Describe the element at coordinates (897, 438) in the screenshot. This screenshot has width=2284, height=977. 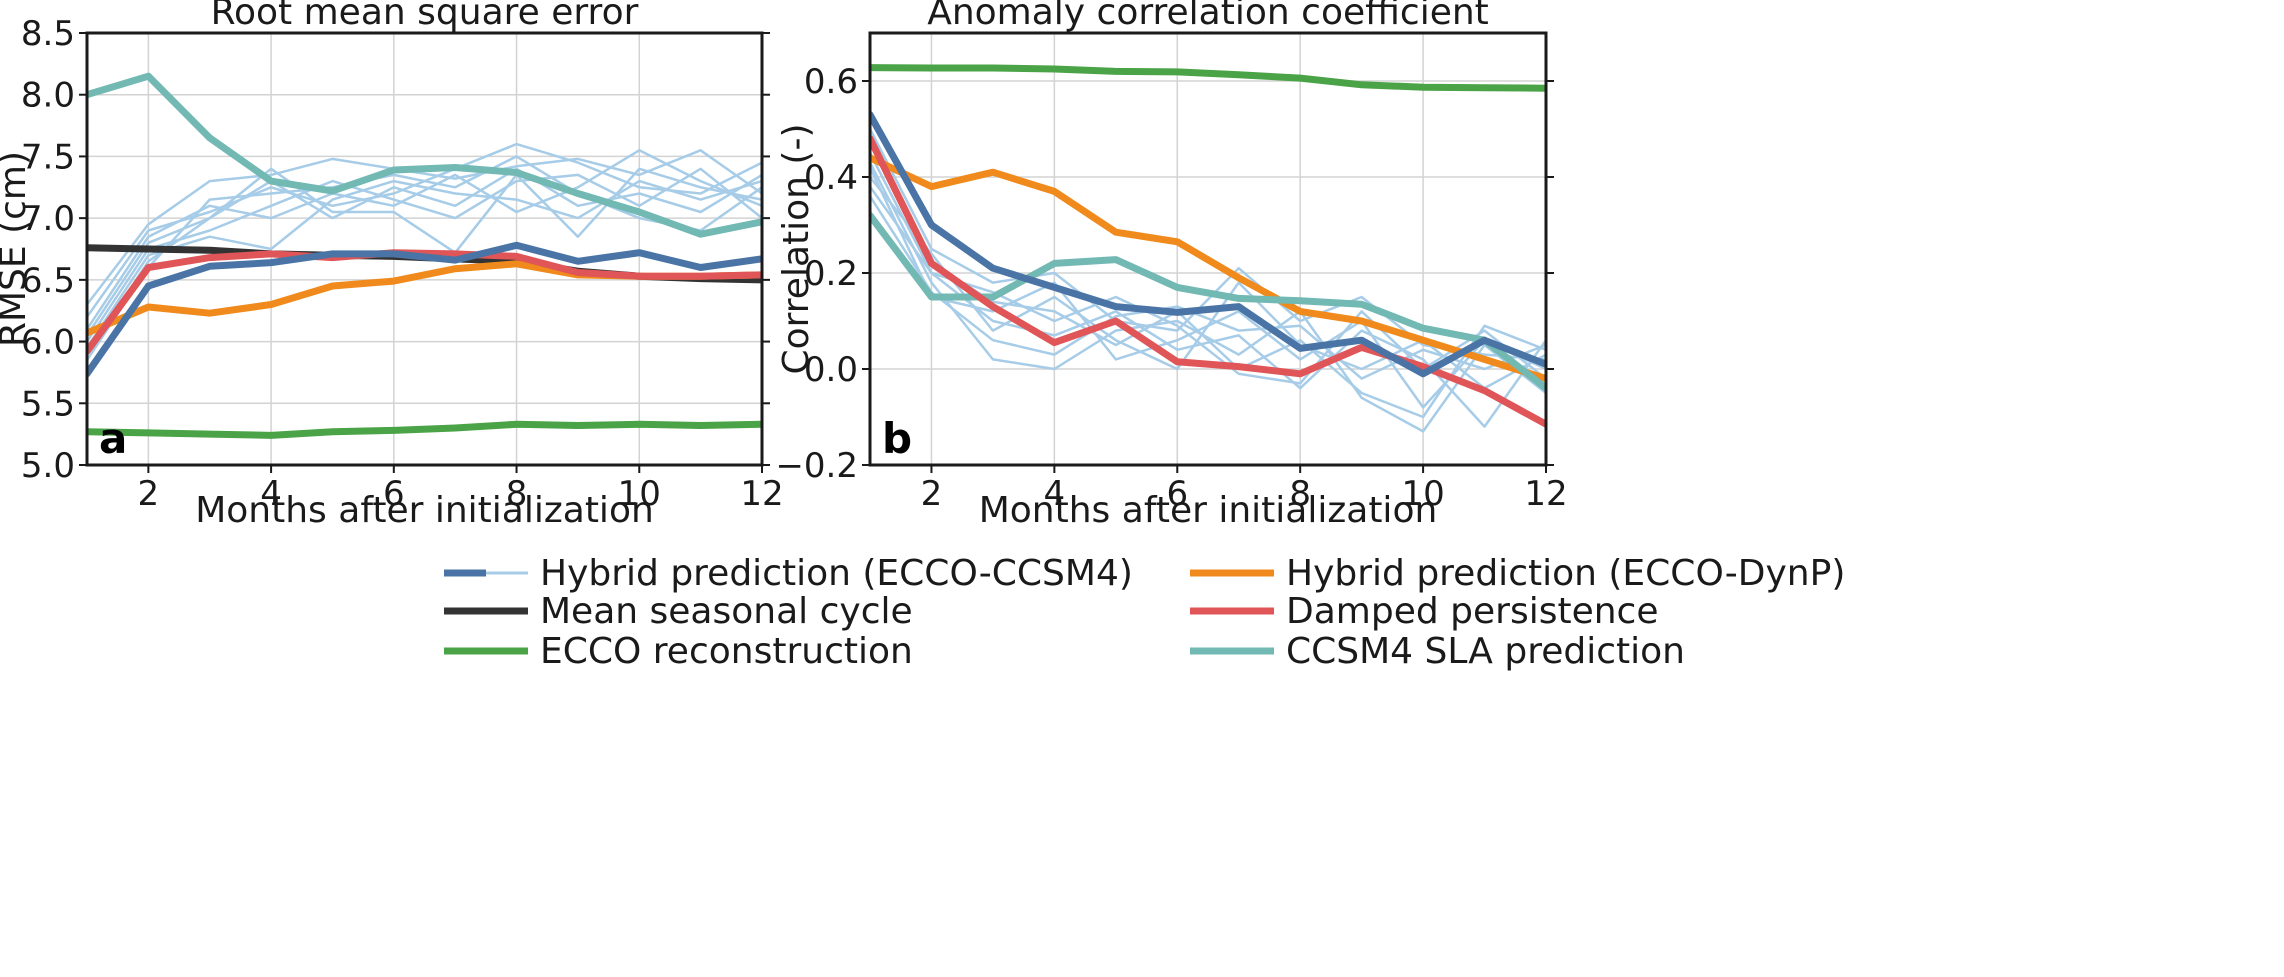
I see `panel-letter: b` at that location.